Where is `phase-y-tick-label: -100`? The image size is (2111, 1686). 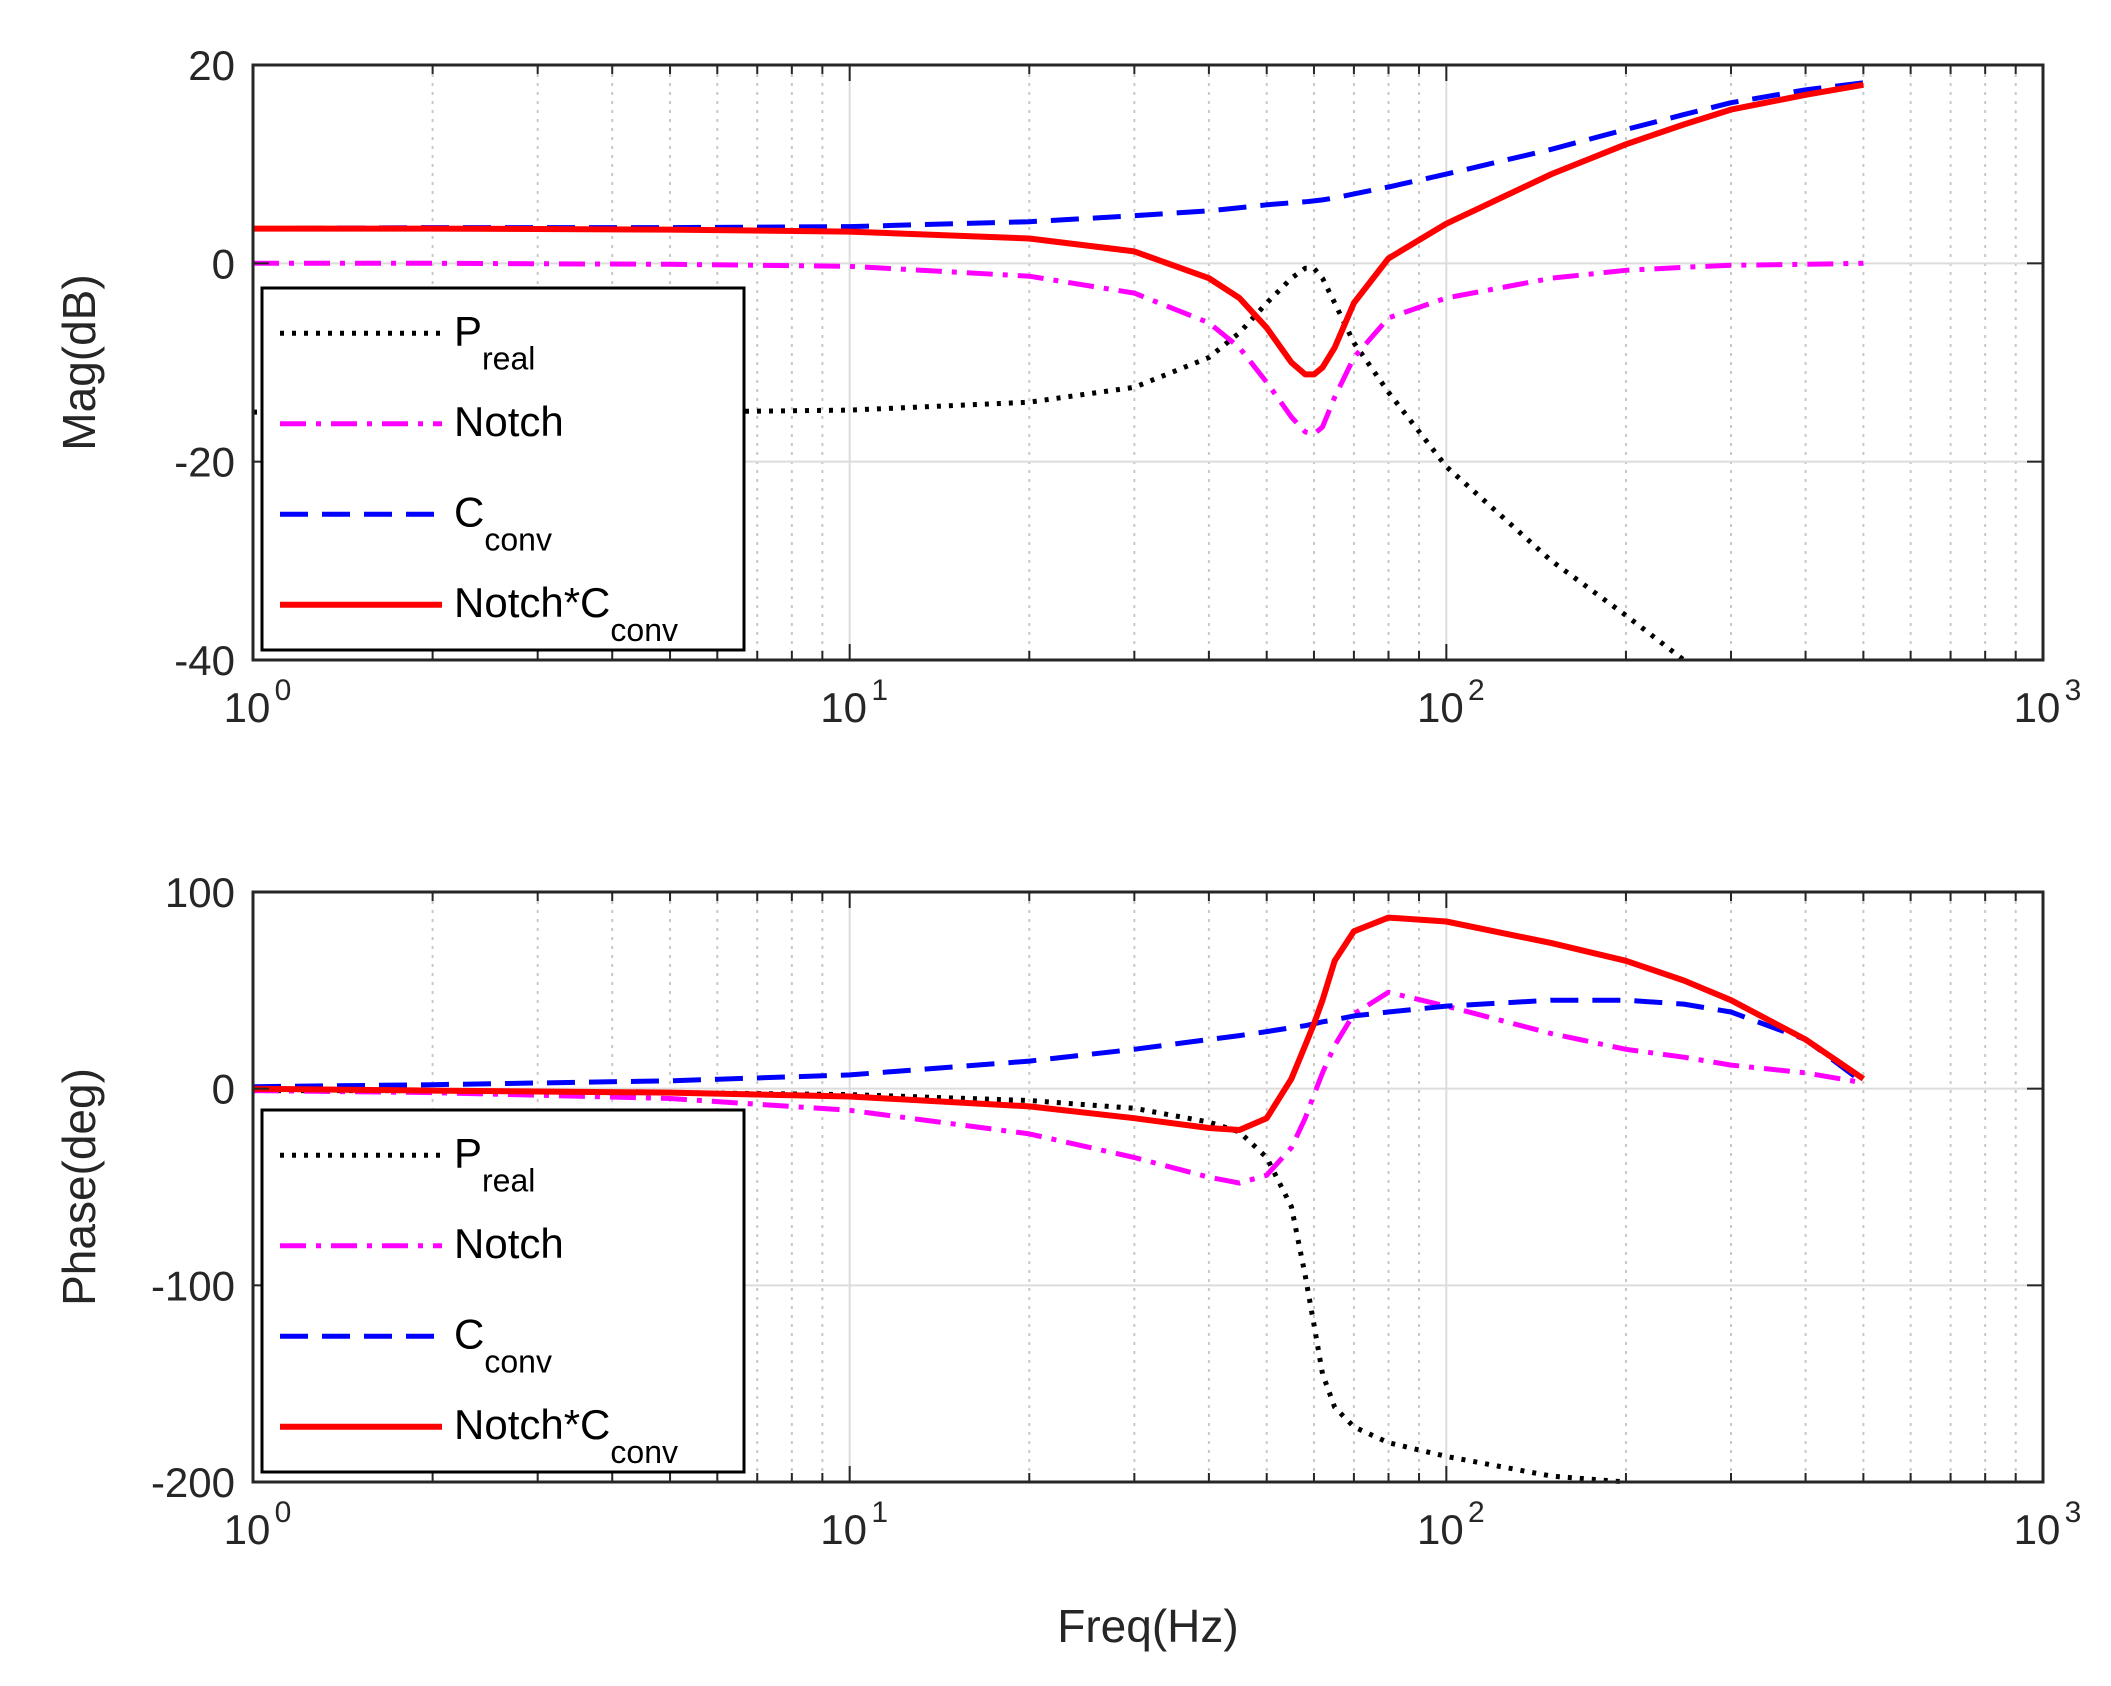
phase-y-tick-label: -100 is located at coordinates (193, 1285).